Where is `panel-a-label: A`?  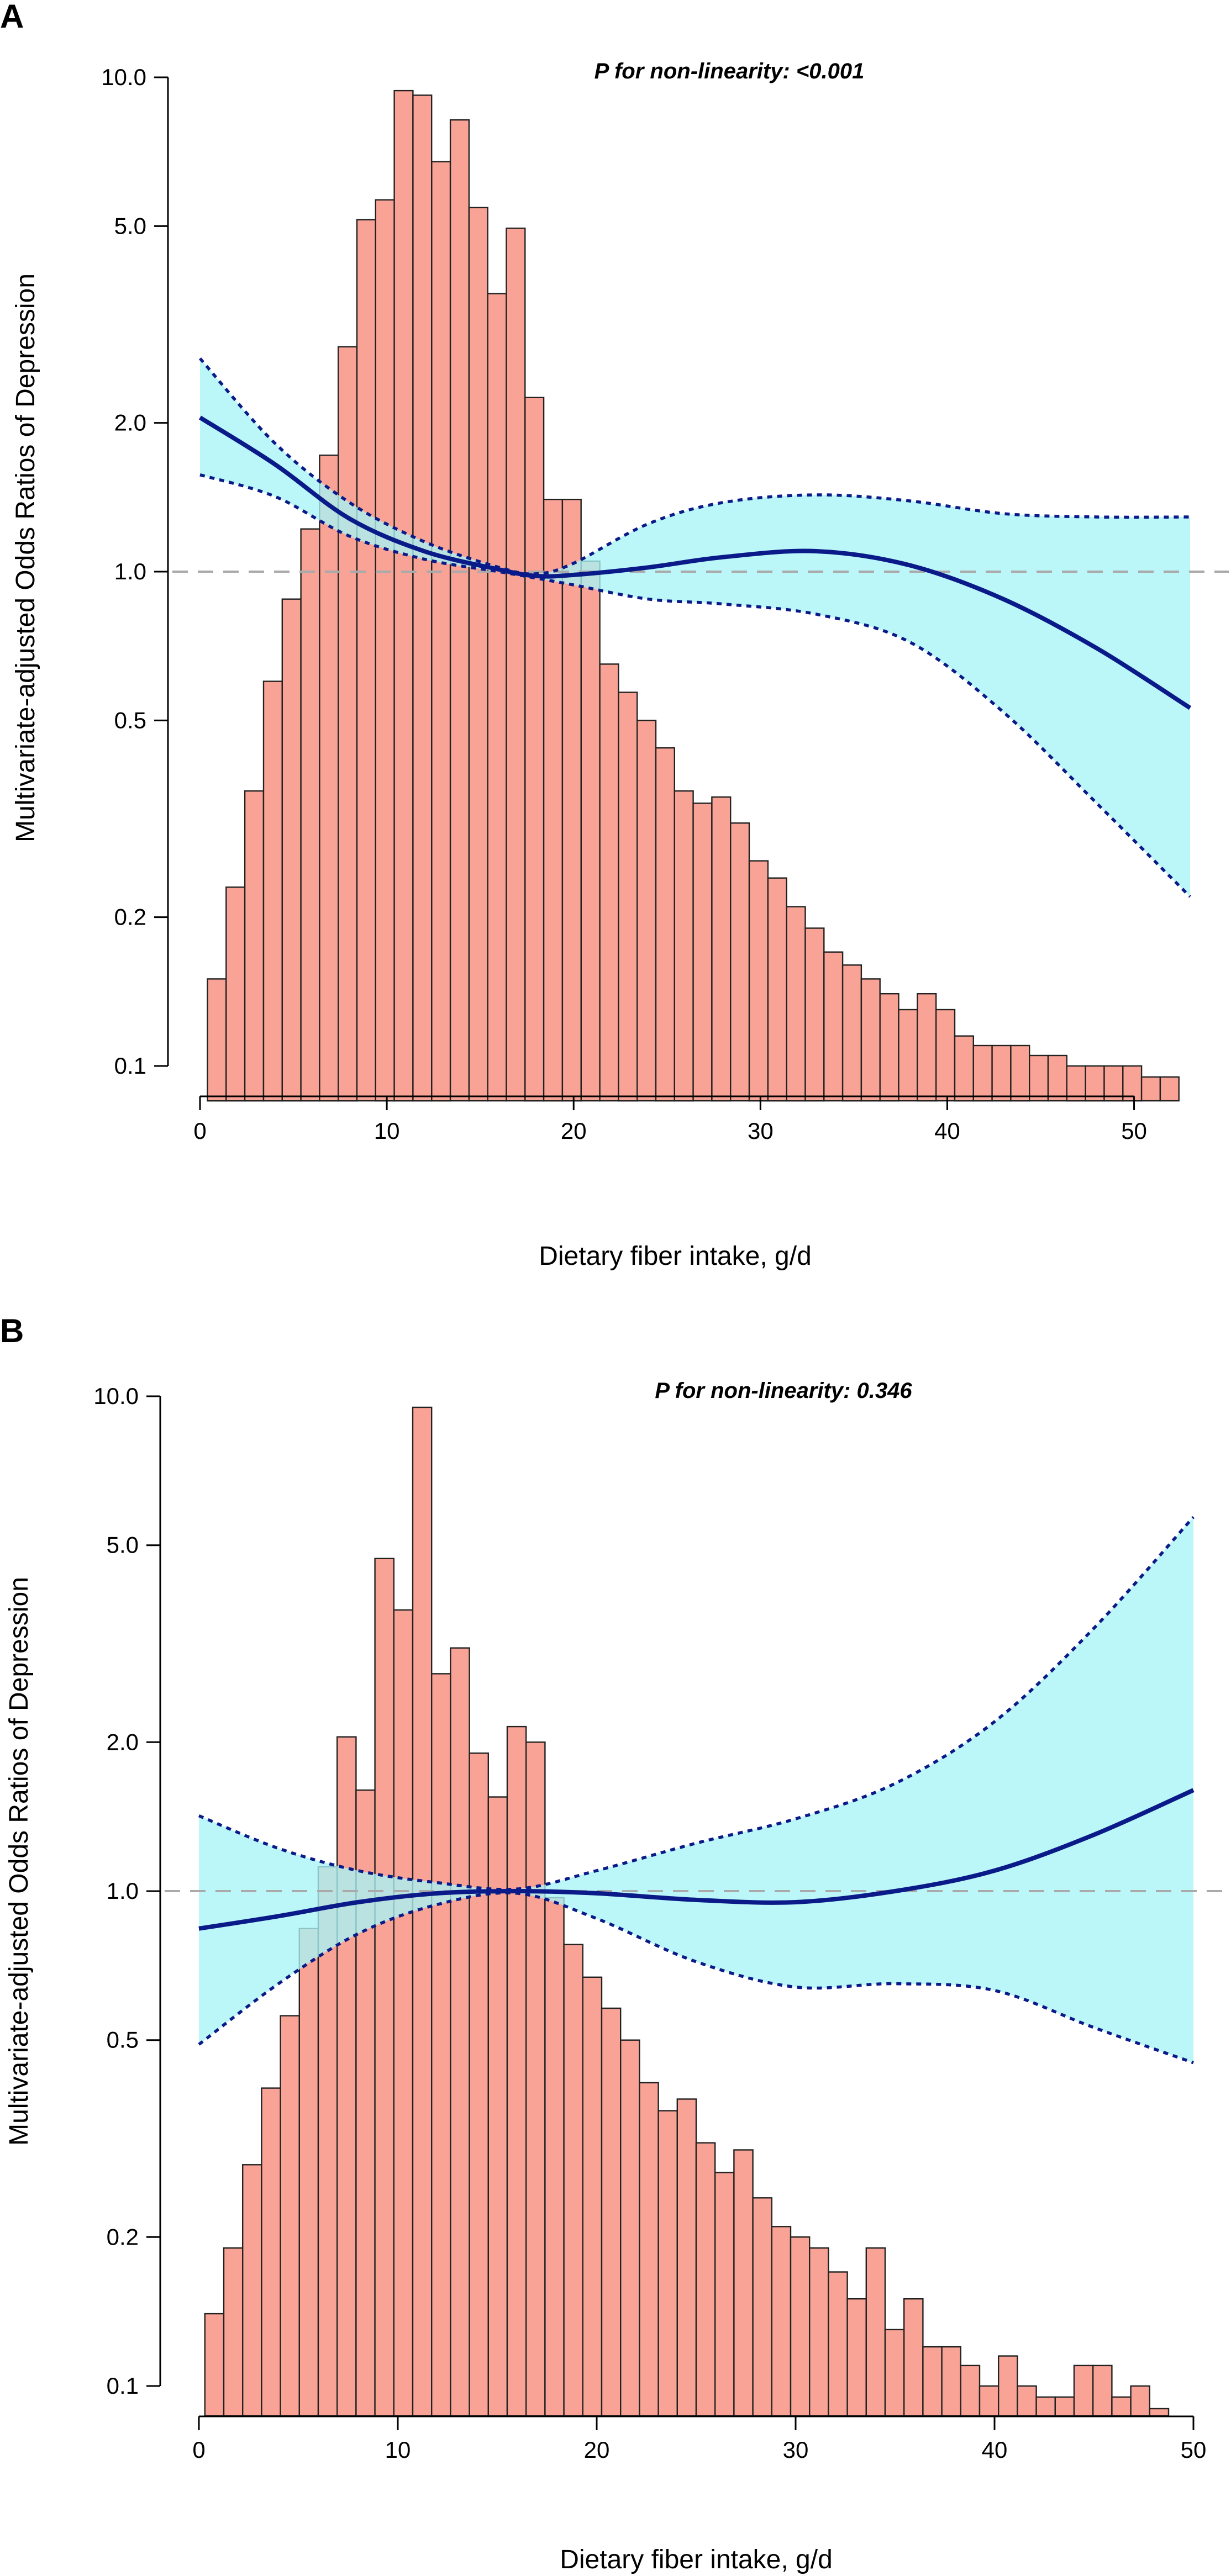
panel-a-label: A is located at coordinates (12, 17).